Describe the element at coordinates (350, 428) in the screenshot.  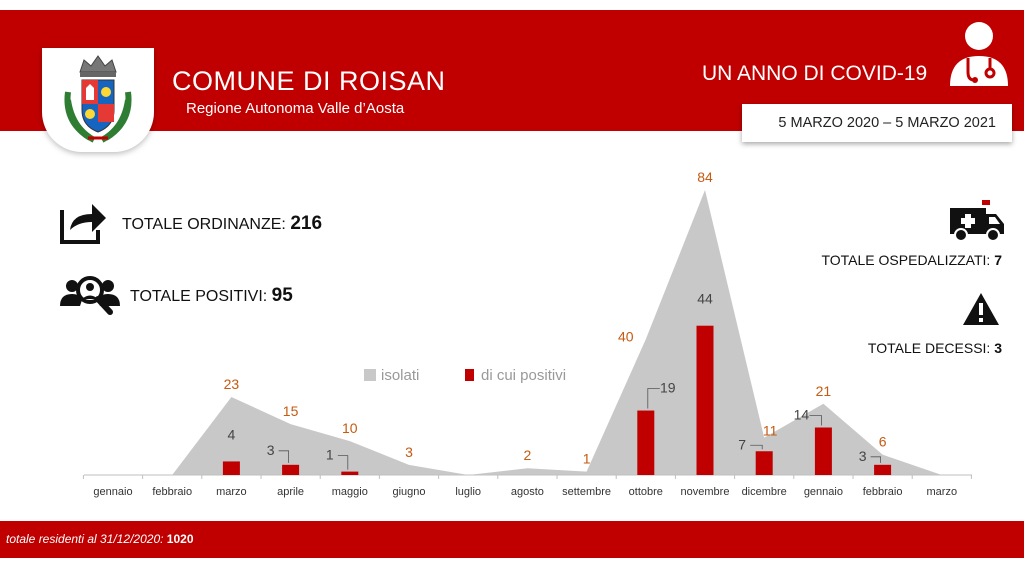
I see `area-value-label: 10` at that location.